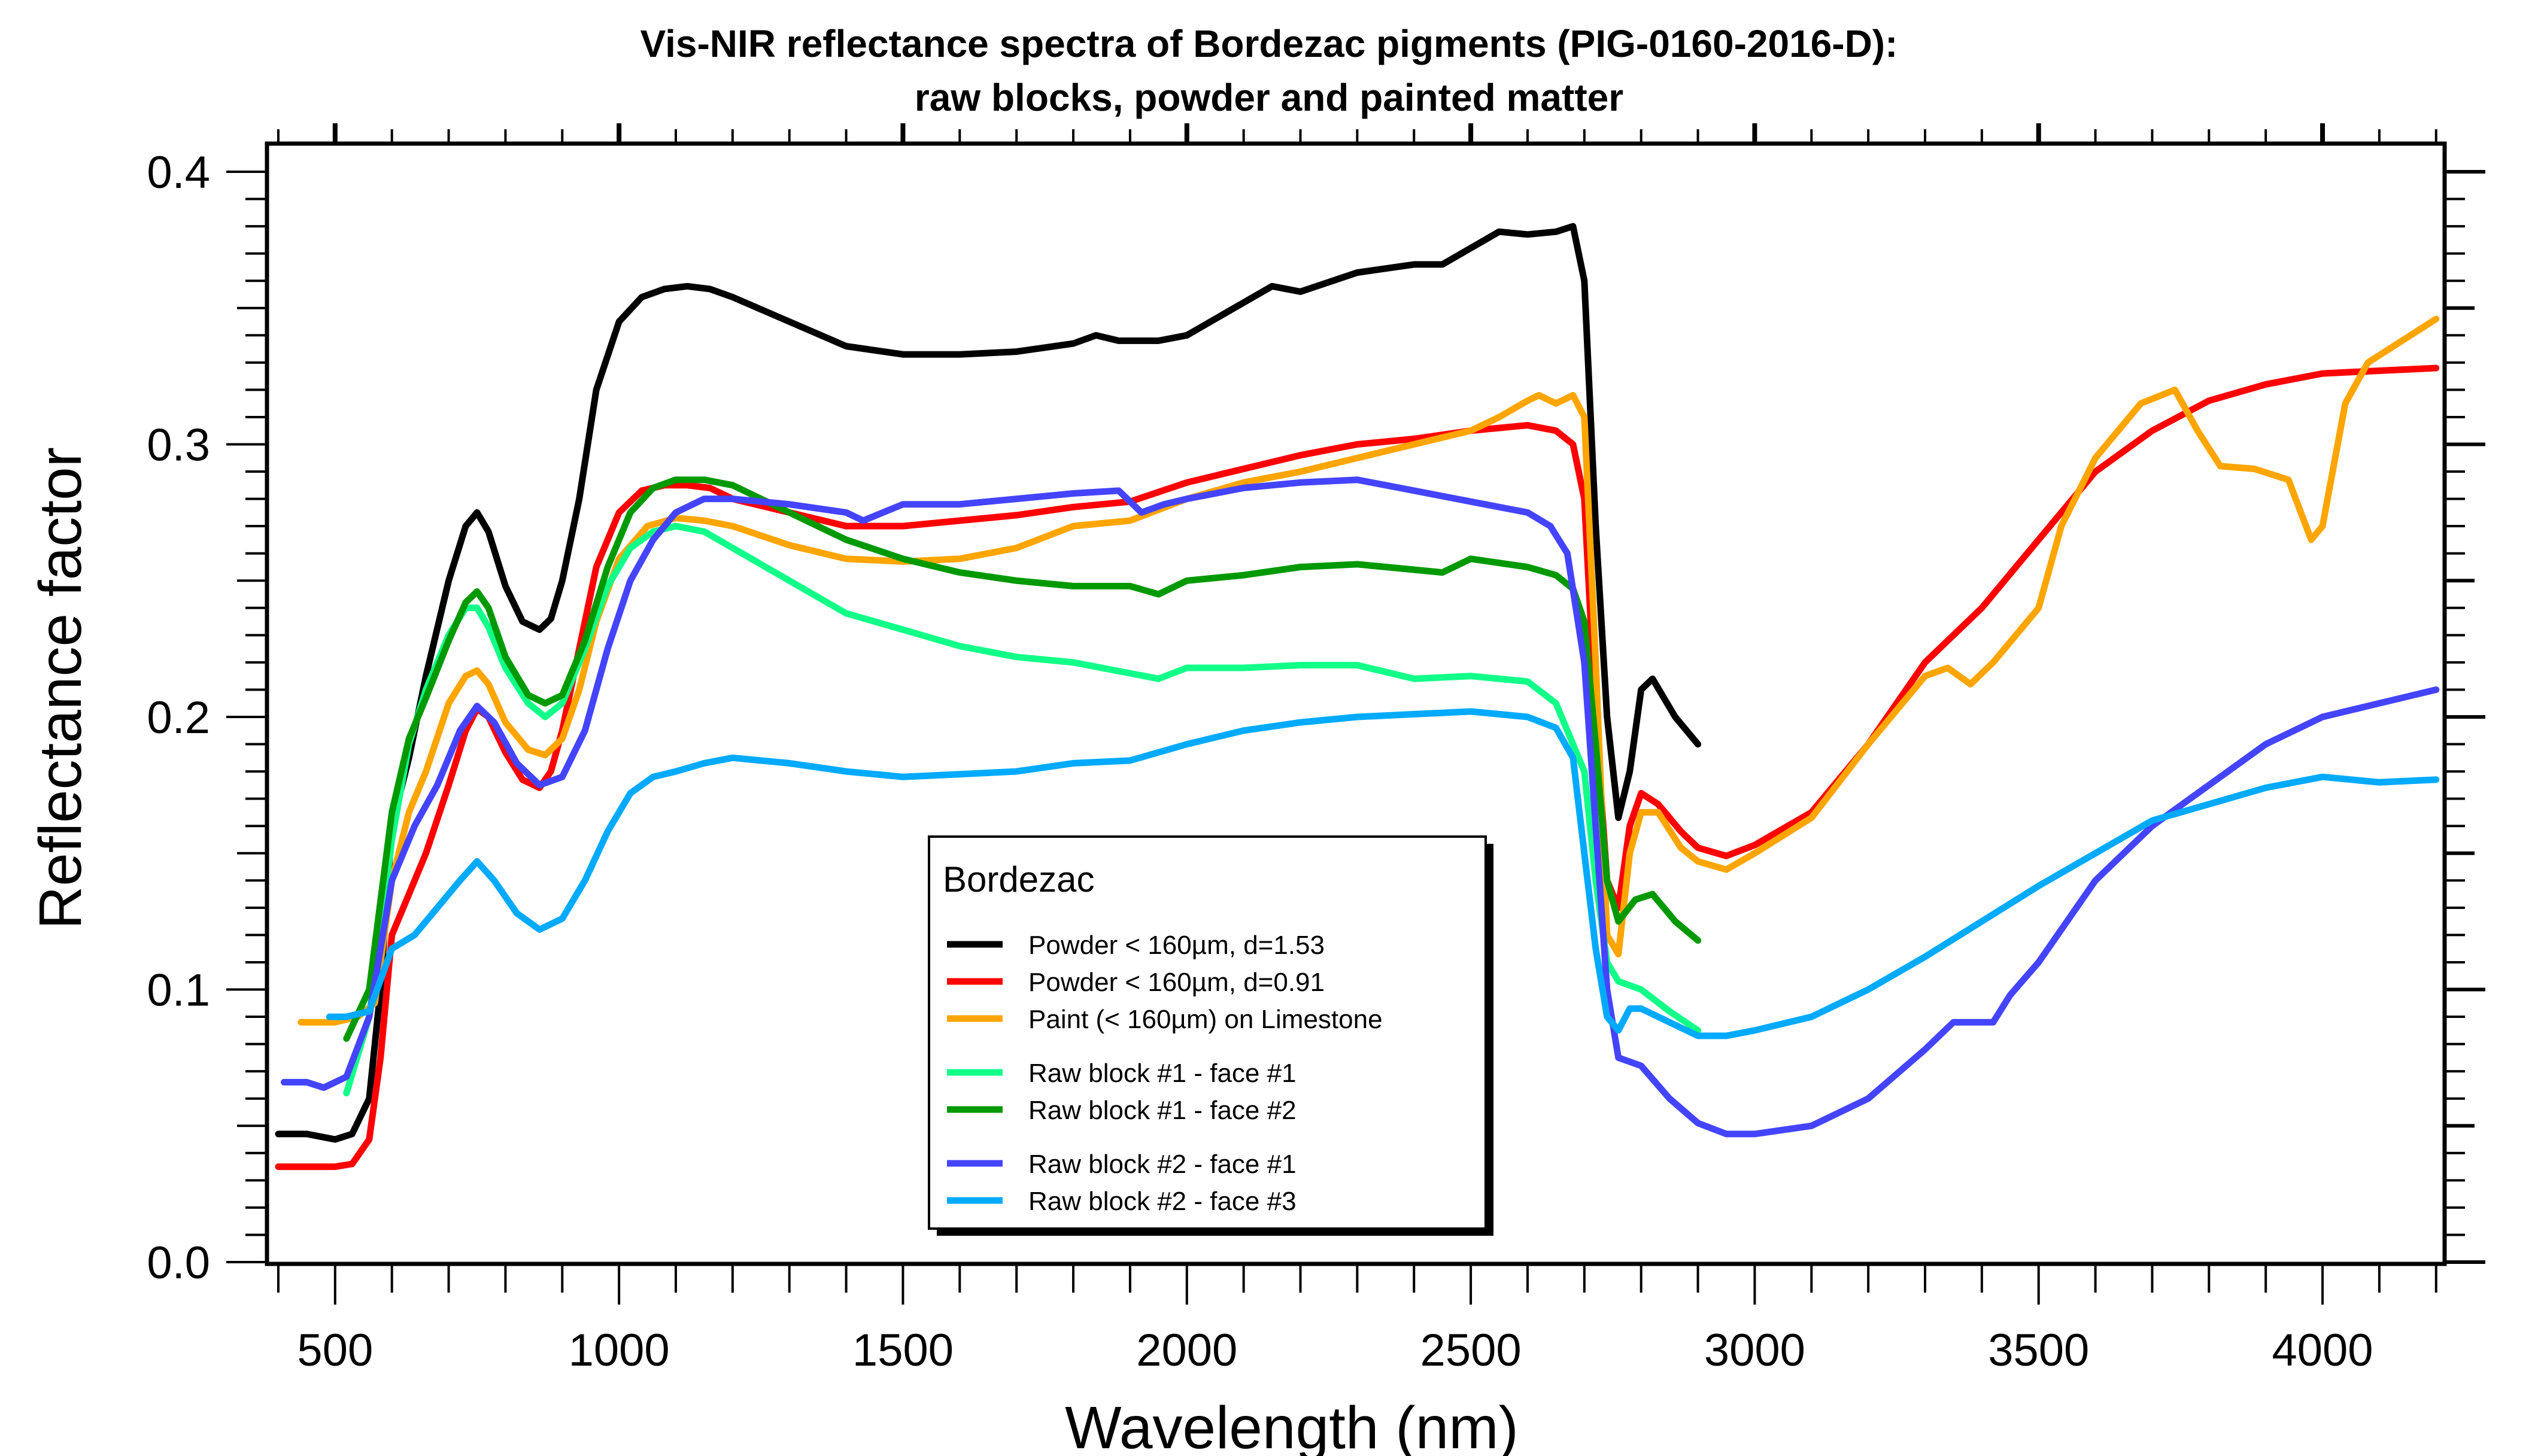 The width and height of the screenshot is (2538, 1456). What do you see at coordinates (2038, 1350) in the screenshot?
I see `x-tick-label: 3500` at bounding box center [2038, 1350].